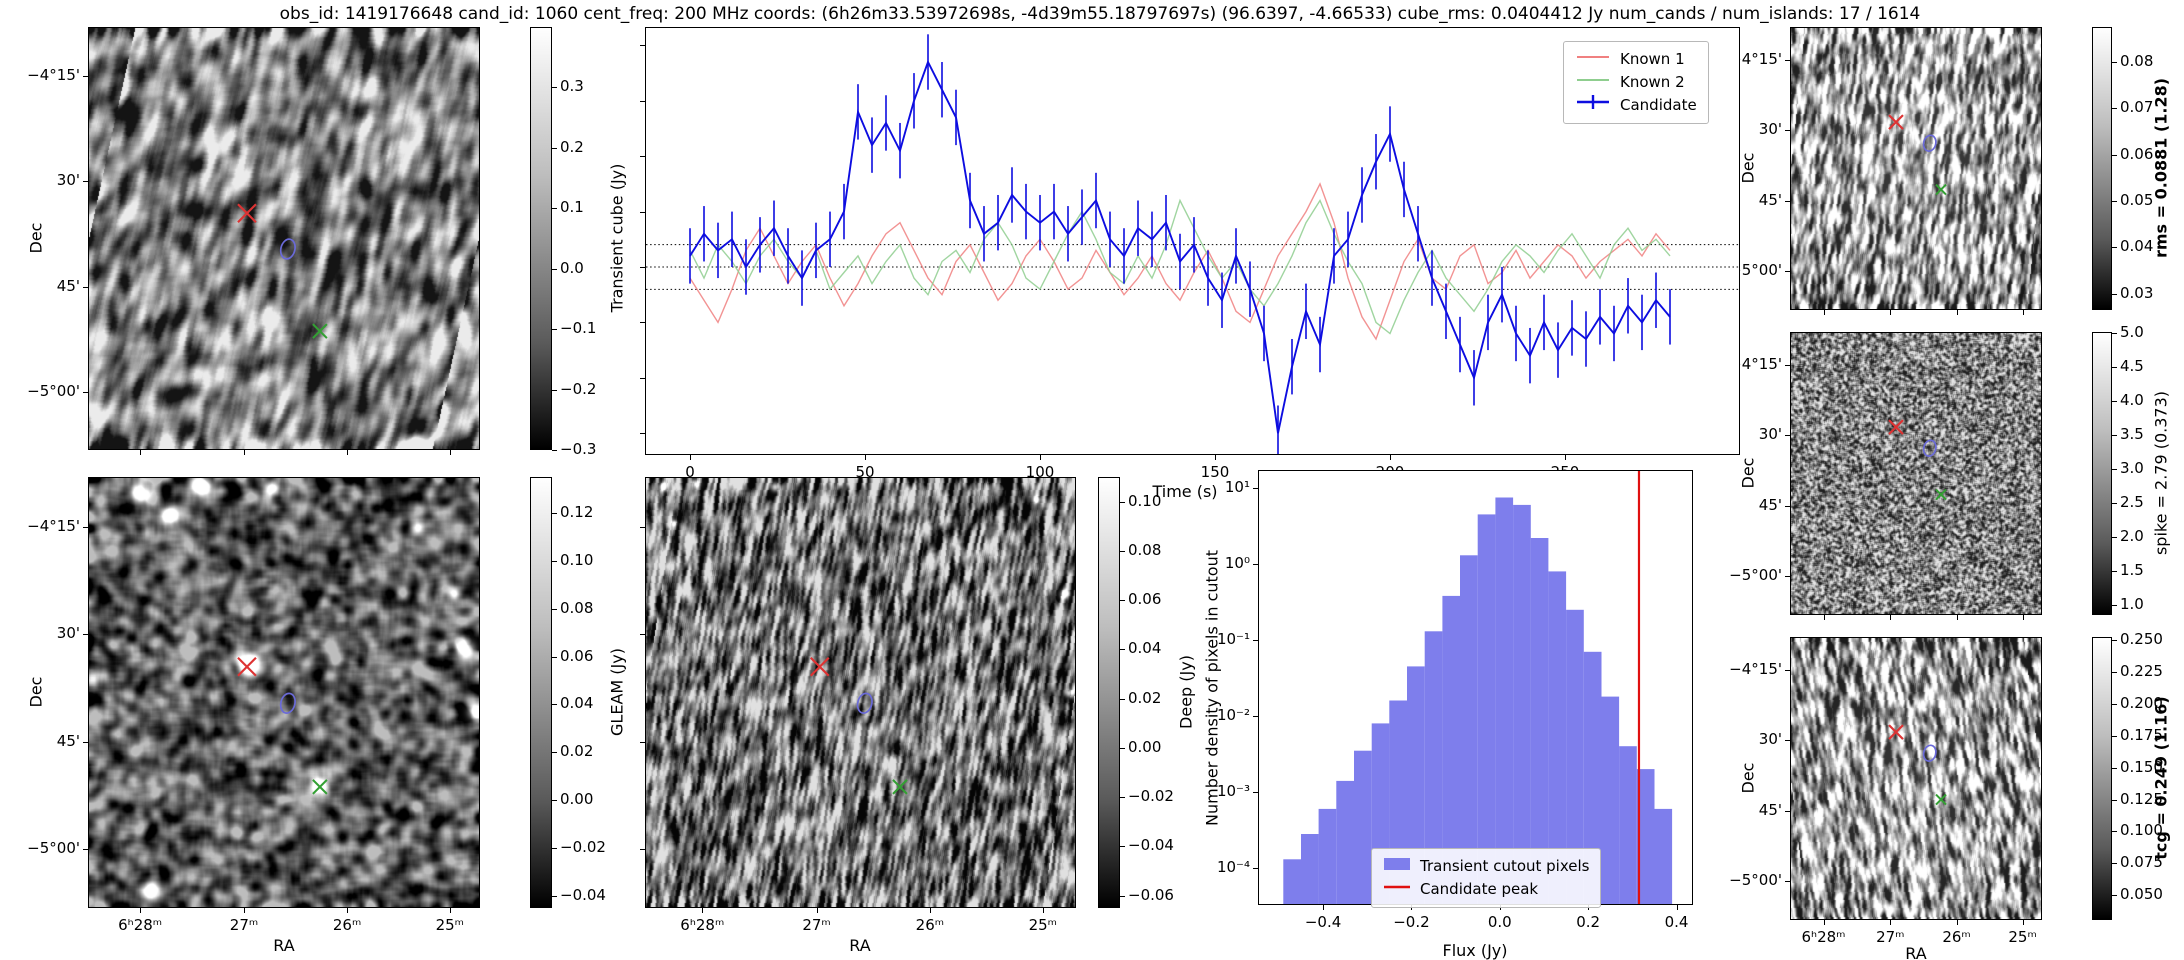  I want to click on histogram-legend: Transient cutout pixels Candidate peak, so click(1486, 878).